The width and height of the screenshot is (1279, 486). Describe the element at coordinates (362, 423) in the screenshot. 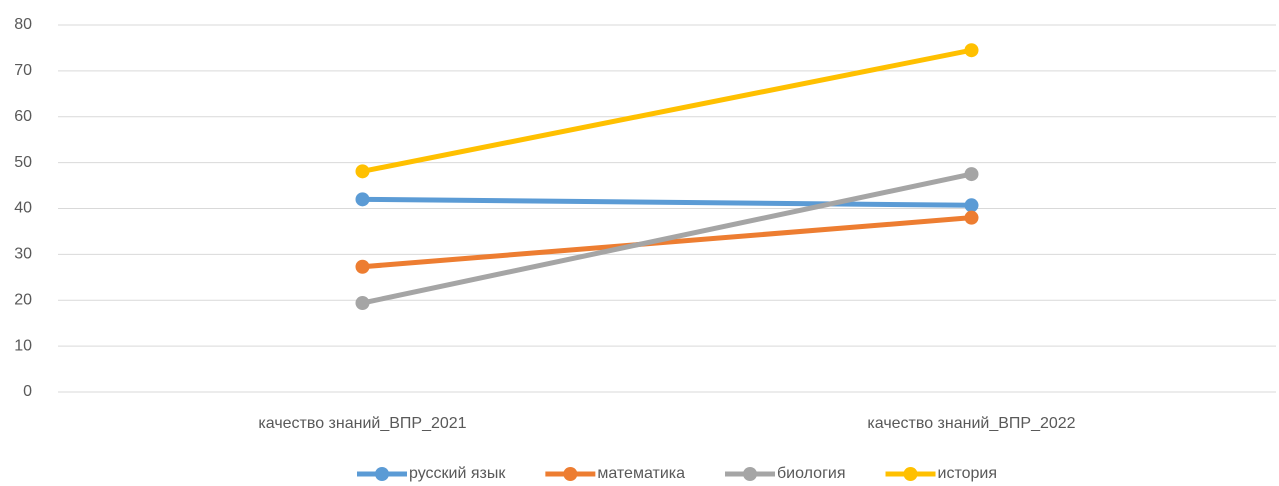

I see `x-tick-label: качество знаний_ВПР_2021` at that location.